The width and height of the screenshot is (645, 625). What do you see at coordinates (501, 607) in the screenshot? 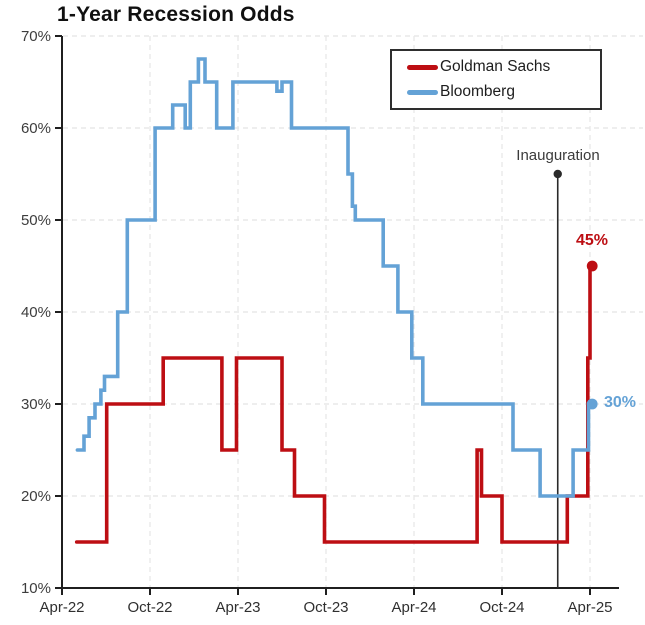
I see `x-tick-label: Oct-24` at bounding box center [501, 607].